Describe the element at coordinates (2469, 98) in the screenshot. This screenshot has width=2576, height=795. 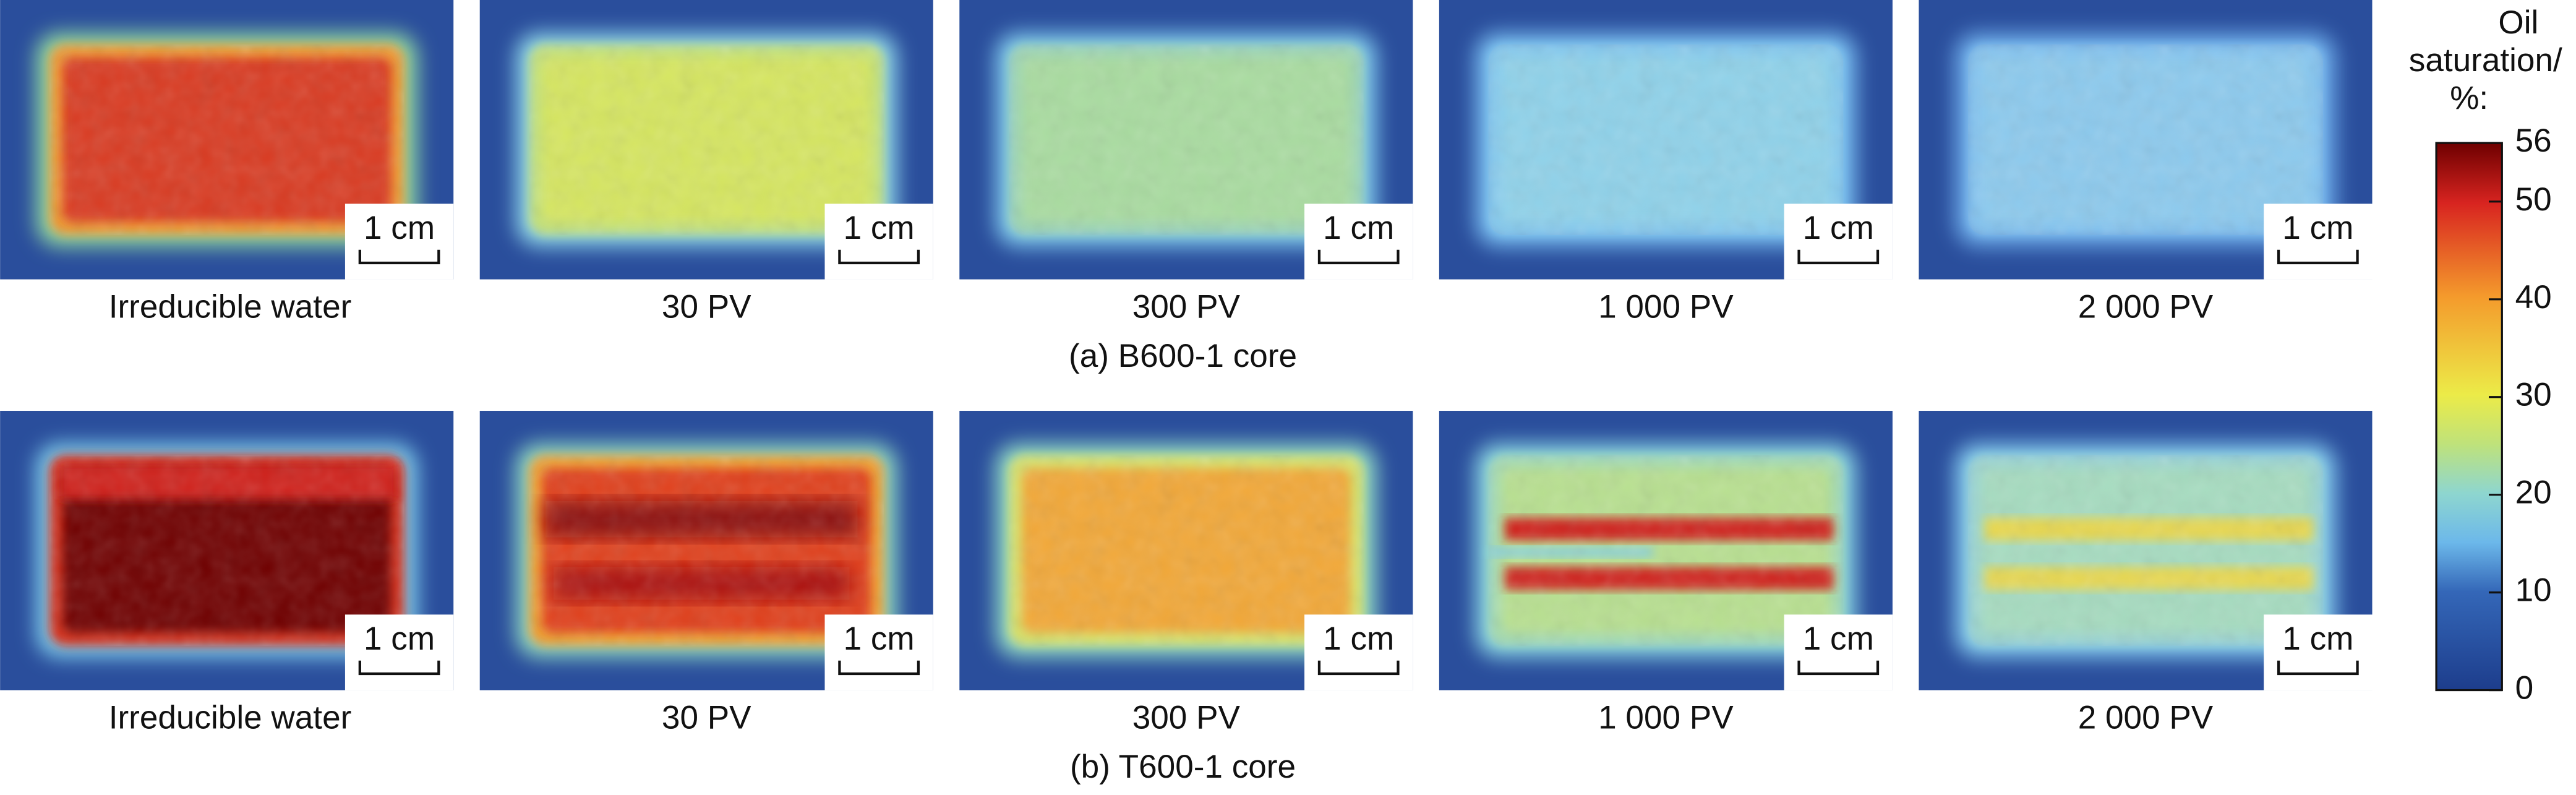
I see `colorbar-title-line: %:` at that location.